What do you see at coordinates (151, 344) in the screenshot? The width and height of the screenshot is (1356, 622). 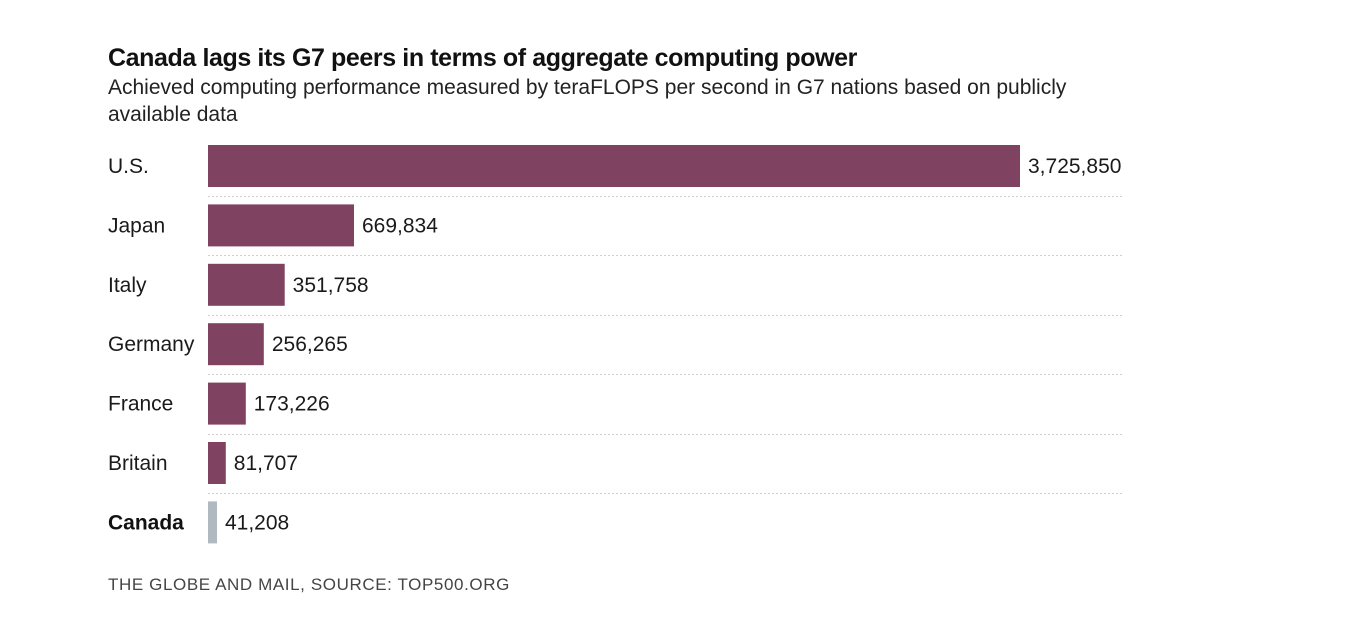 I see `category-label: Germany` at bounding box center [151, 344].